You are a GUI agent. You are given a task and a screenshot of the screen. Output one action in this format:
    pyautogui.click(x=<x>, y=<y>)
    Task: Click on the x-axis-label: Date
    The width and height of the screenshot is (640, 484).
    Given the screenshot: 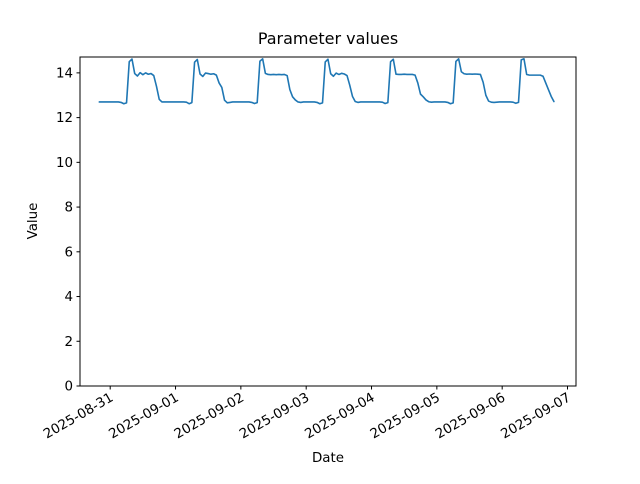 What is the action you would take?
    pyautogui.click(x=328, y=458)
    